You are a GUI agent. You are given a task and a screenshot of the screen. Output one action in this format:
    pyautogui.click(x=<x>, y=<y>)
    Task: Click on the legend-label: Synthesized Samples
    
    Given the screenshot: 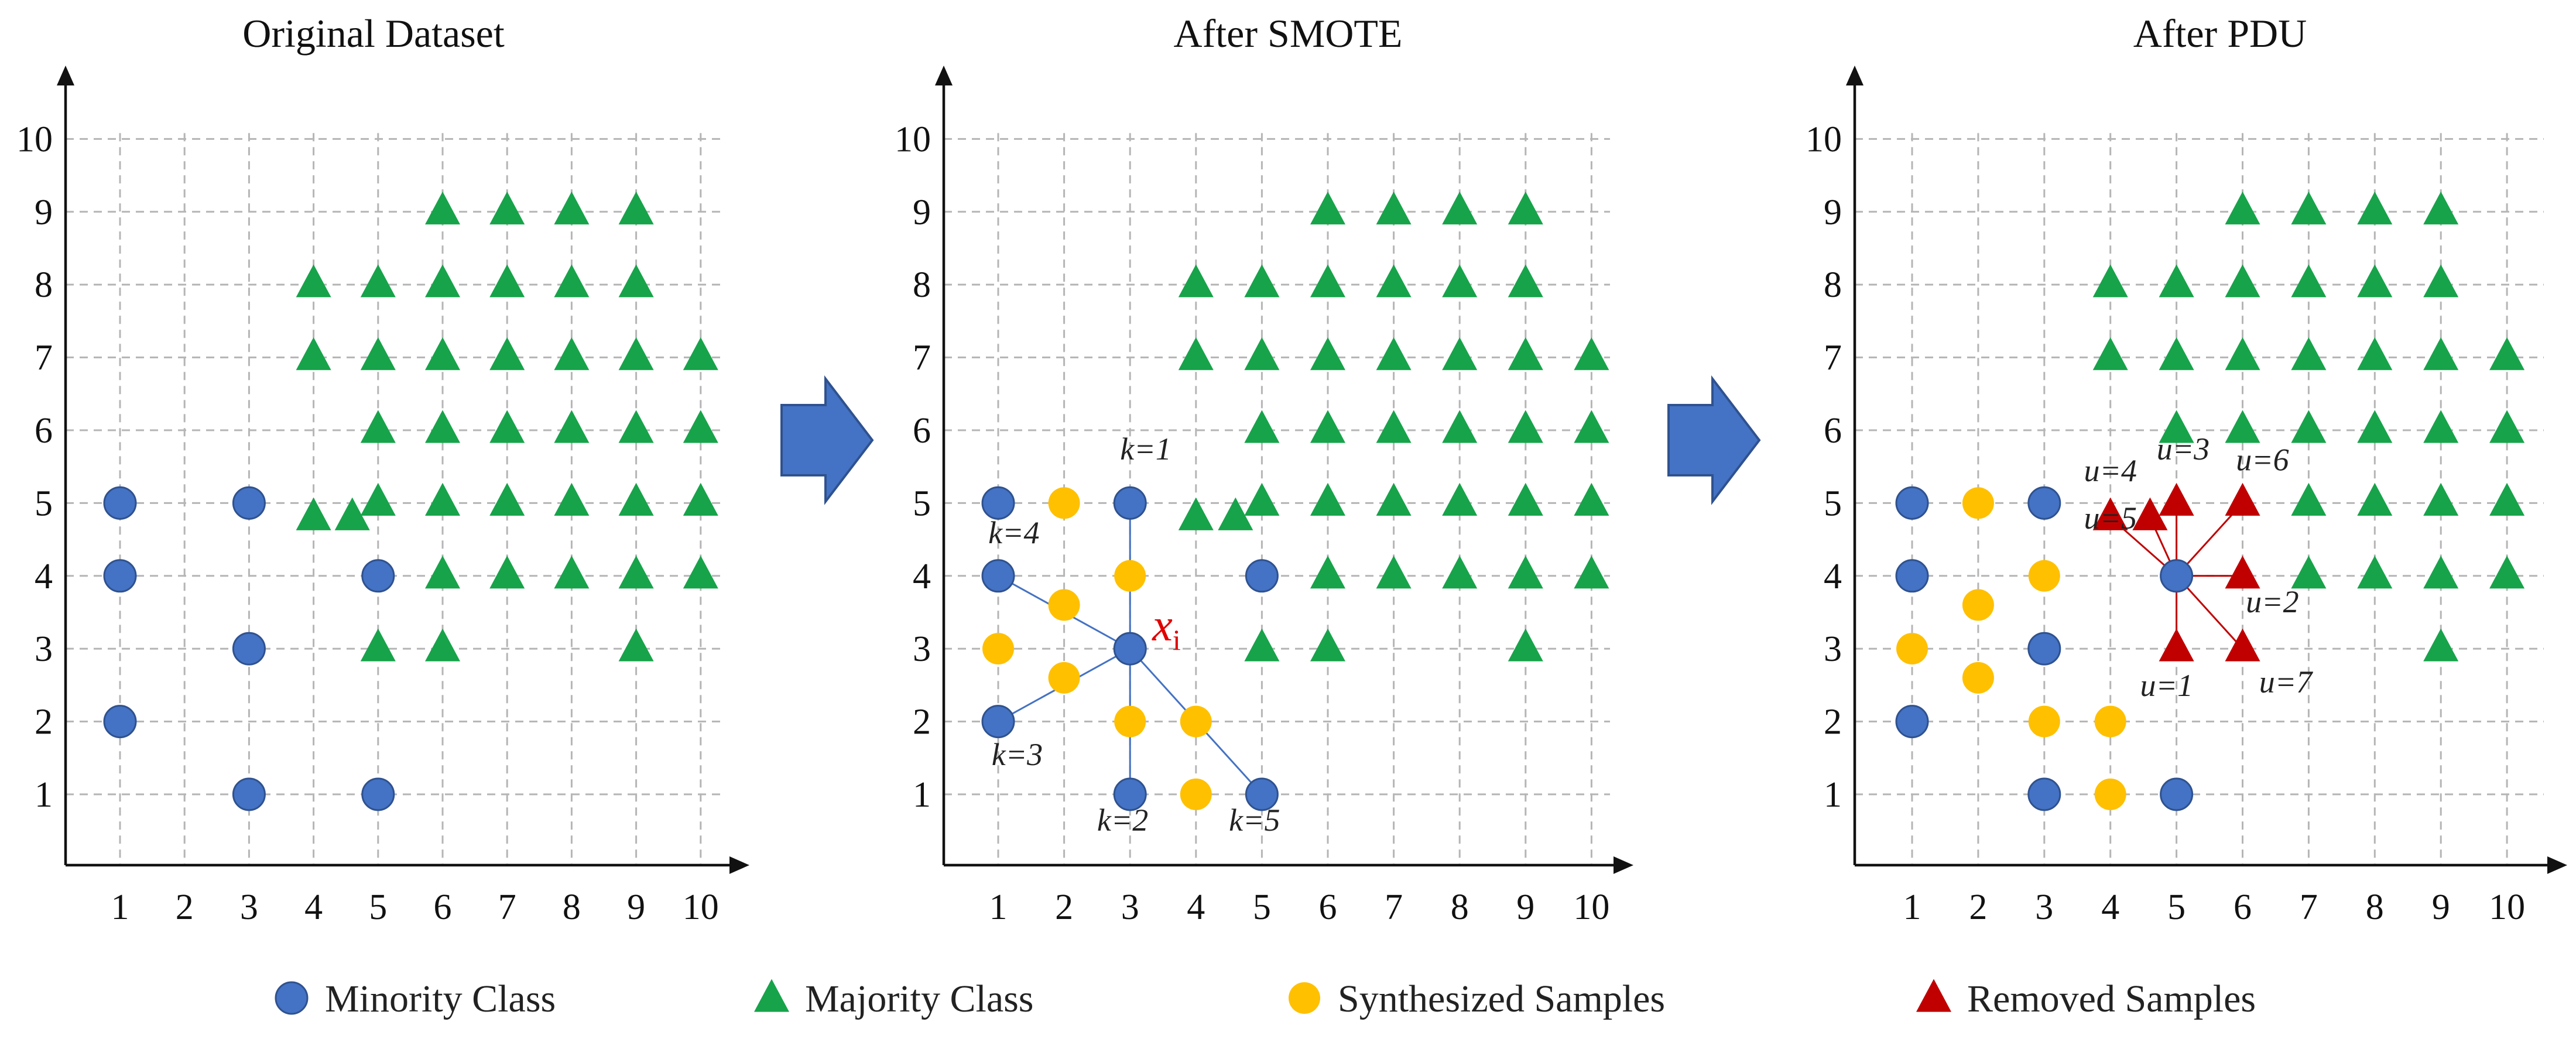 What is the action you would take?
    pyautogui.click(x=1502, y=999)
    